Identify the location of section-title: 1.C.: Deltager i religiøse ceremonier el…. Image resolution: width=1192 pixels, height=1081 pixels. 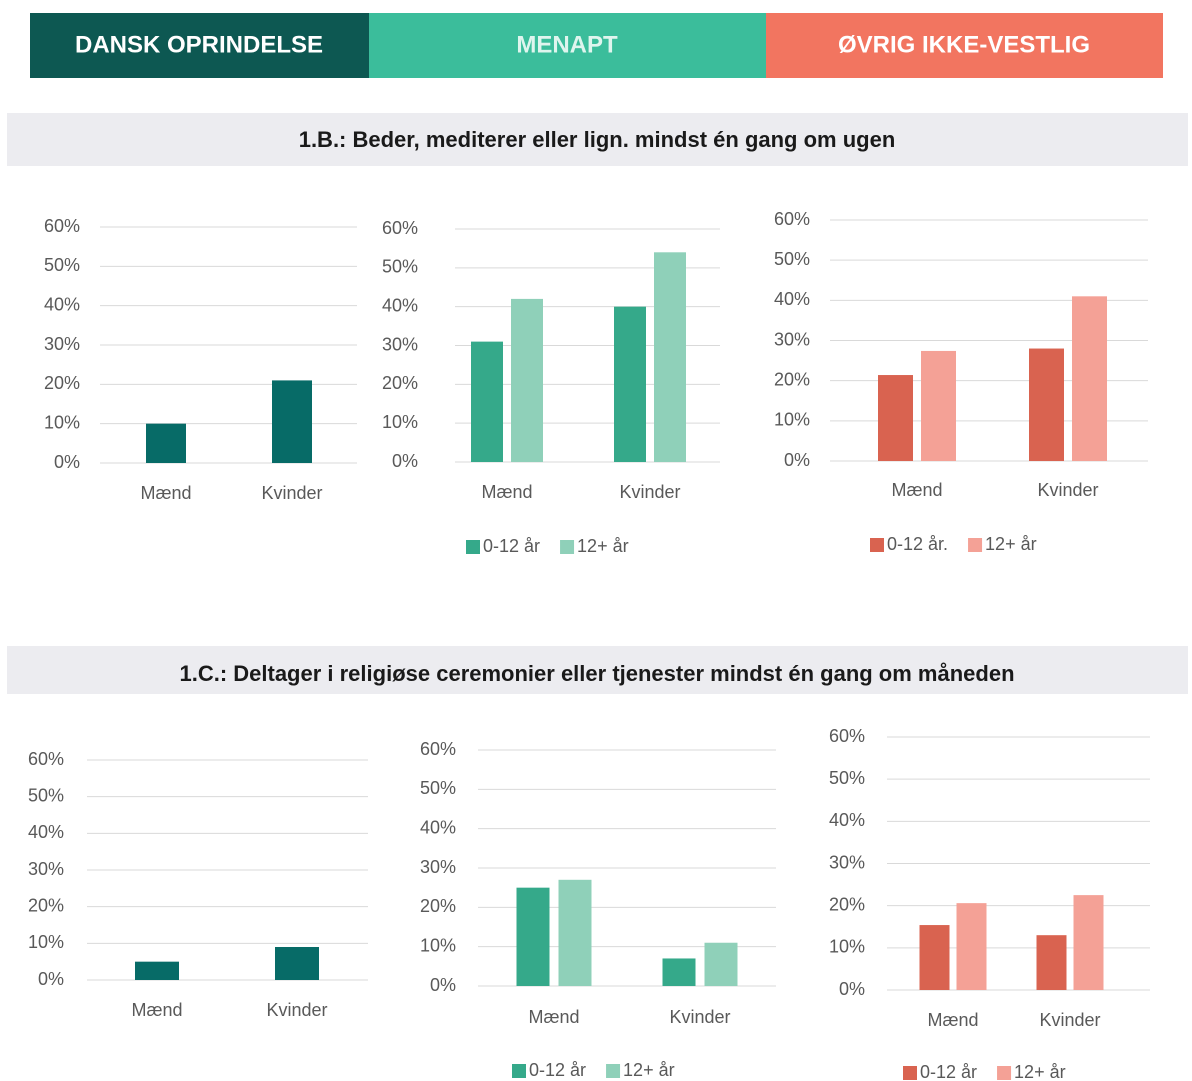
(596, 673).